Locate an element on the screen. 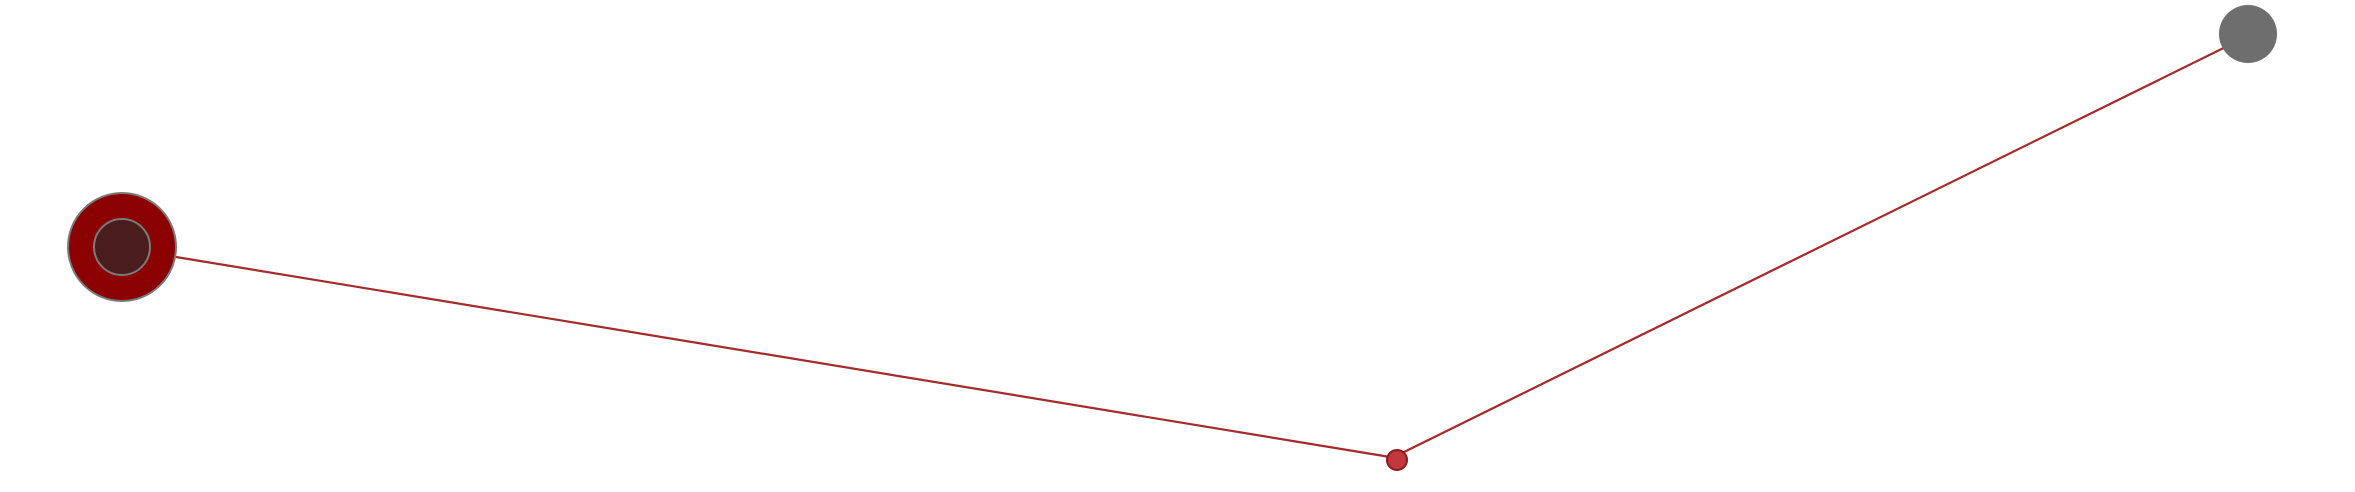 This screenshot has height=492, width=2355. node-start is located at coordinates (122, 247).